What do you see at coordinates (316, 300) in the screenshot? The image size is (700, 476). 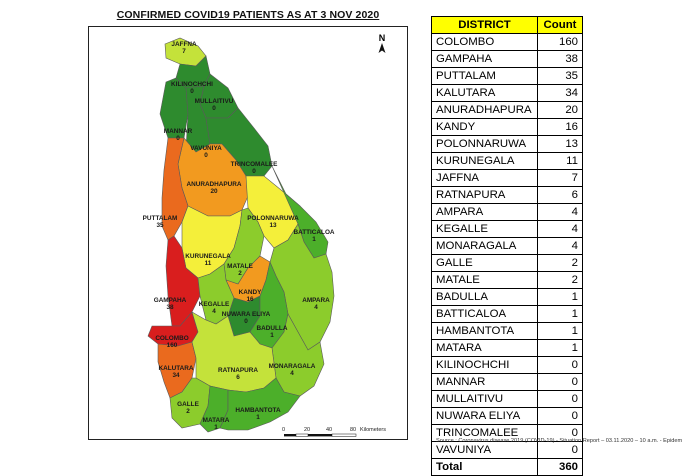 I see `district-label-ampara: AMPARA` at bounding box center [316, 300].